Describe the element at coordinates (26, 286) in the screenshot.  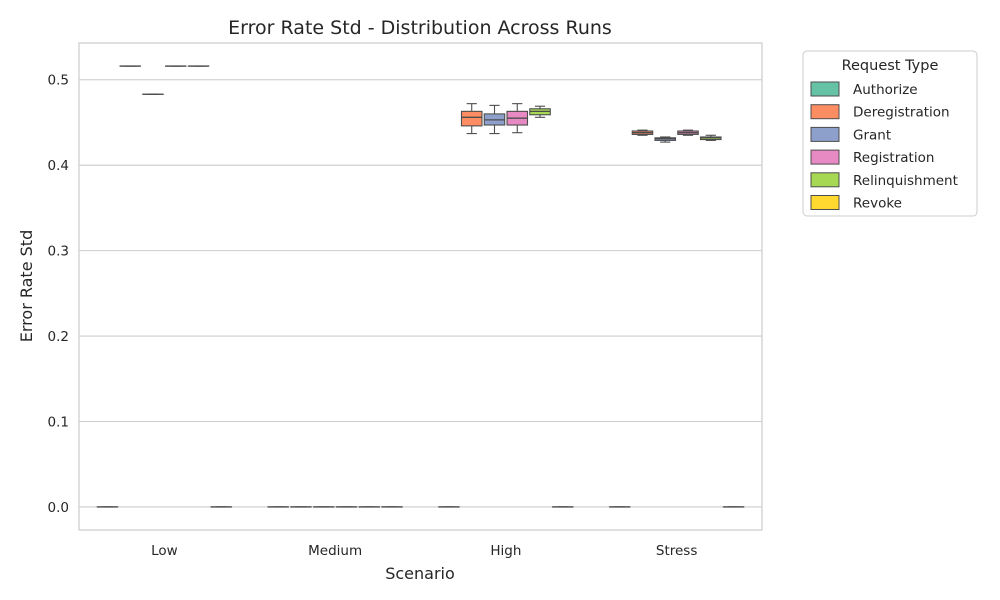
I see `y-axis-label: Error Rate Std` at that location.